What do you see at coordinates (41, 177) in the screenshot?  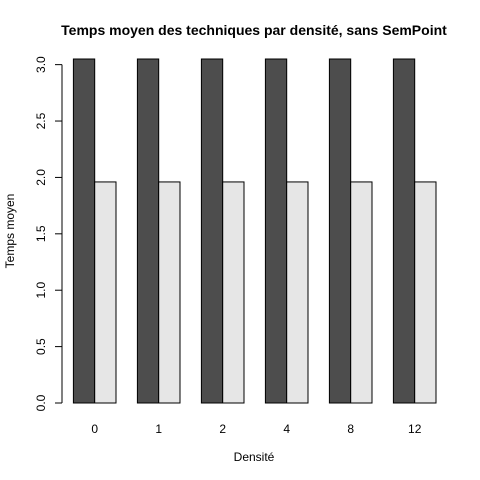 I see `y-tick-label: 2.0` at bounding box center [41, 177].